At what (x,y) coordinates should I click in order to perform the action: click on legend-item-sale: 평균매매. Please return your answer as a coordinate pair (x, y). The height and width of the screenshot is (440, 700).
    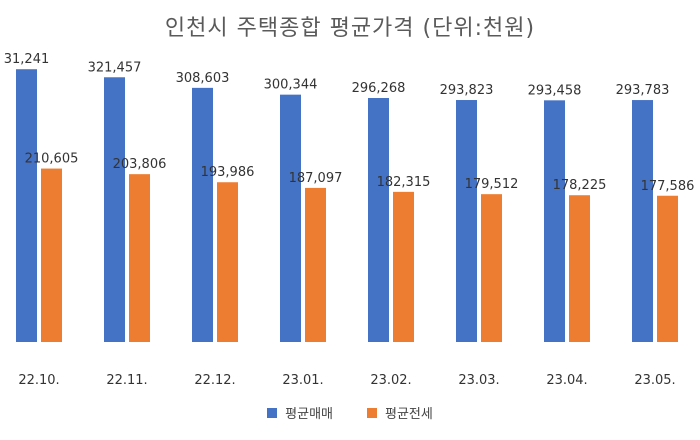
    Looking at the image, I should click on (300, 412).